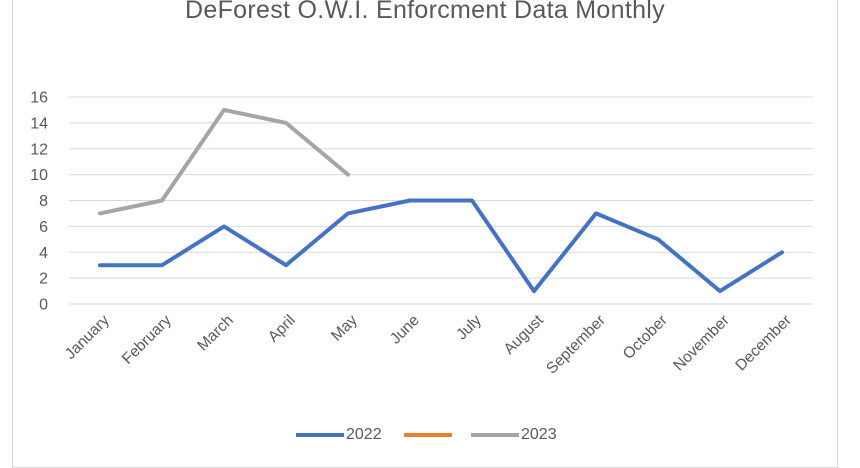 The image size is (860, 468). I want to click on data-point-2022-july, so click(472, 201).